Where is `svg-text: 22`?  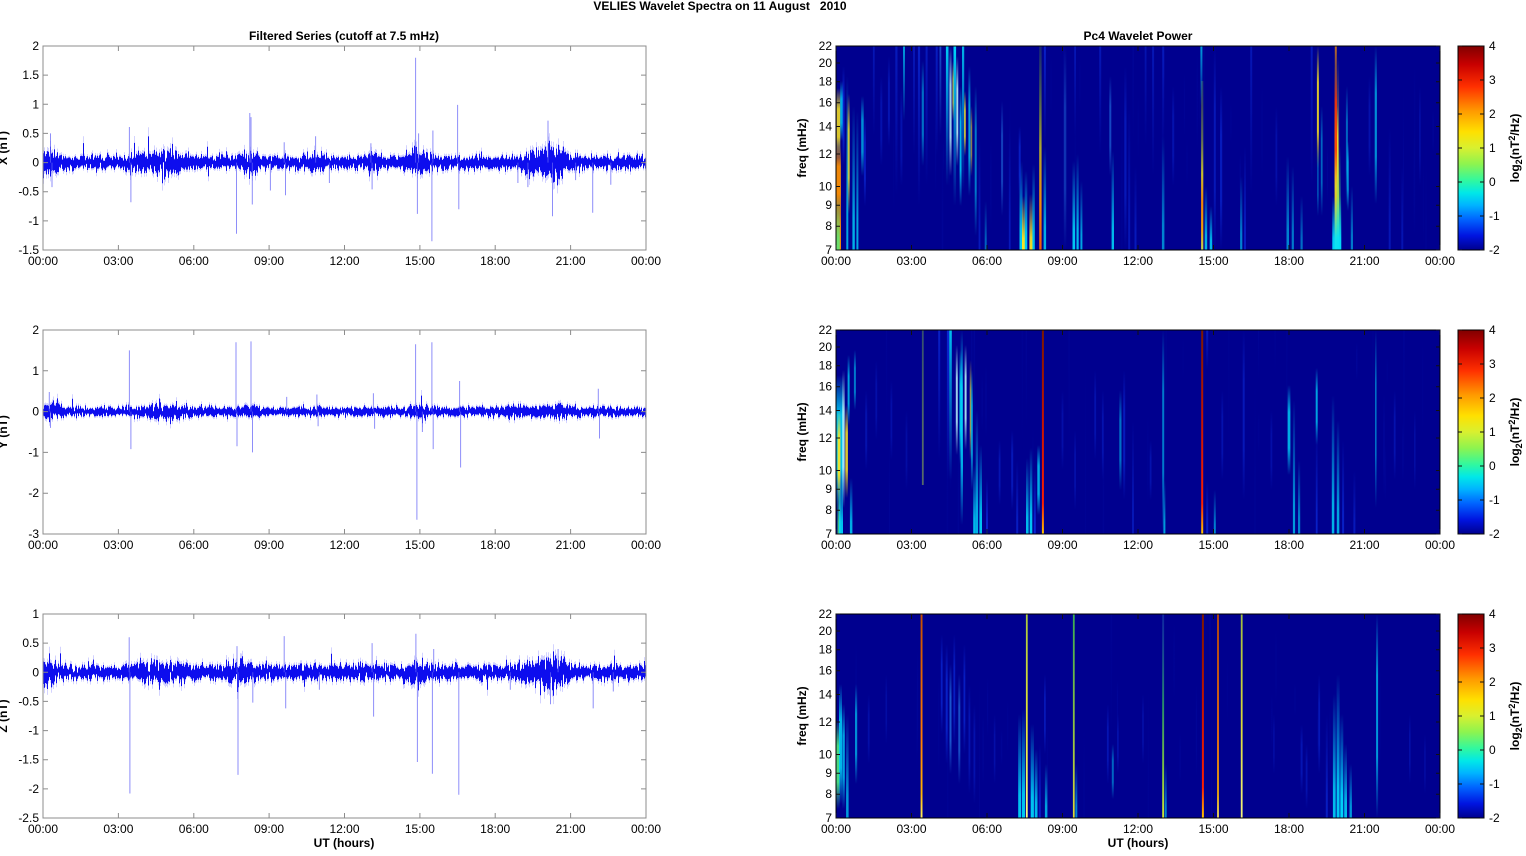
svg-text: 22 is located at coordinates (826, 614).